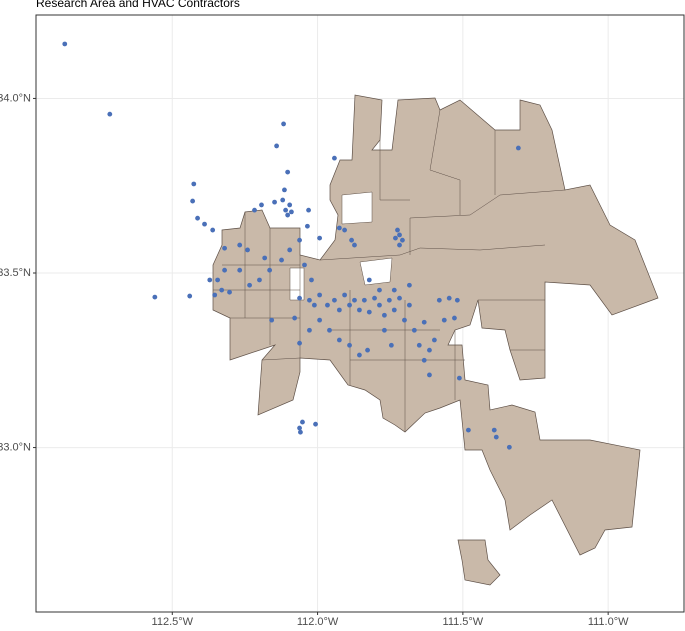 Image resolution: width=685 pixels, height=631 pixels. What do you see at coordinates (479, 562) in the screenshot?
I see `region-polygon` at bounding box center [479, 562].